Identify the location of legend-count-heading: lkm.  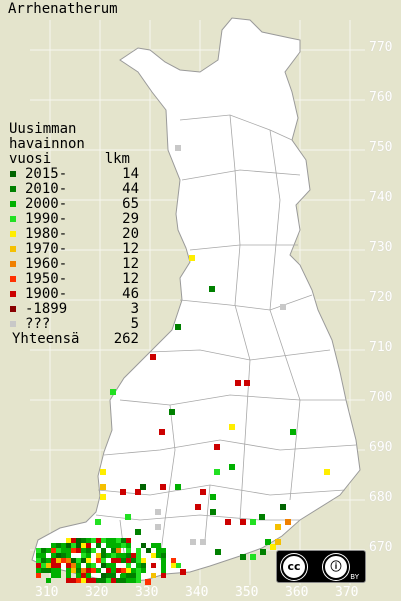
(117, 159).